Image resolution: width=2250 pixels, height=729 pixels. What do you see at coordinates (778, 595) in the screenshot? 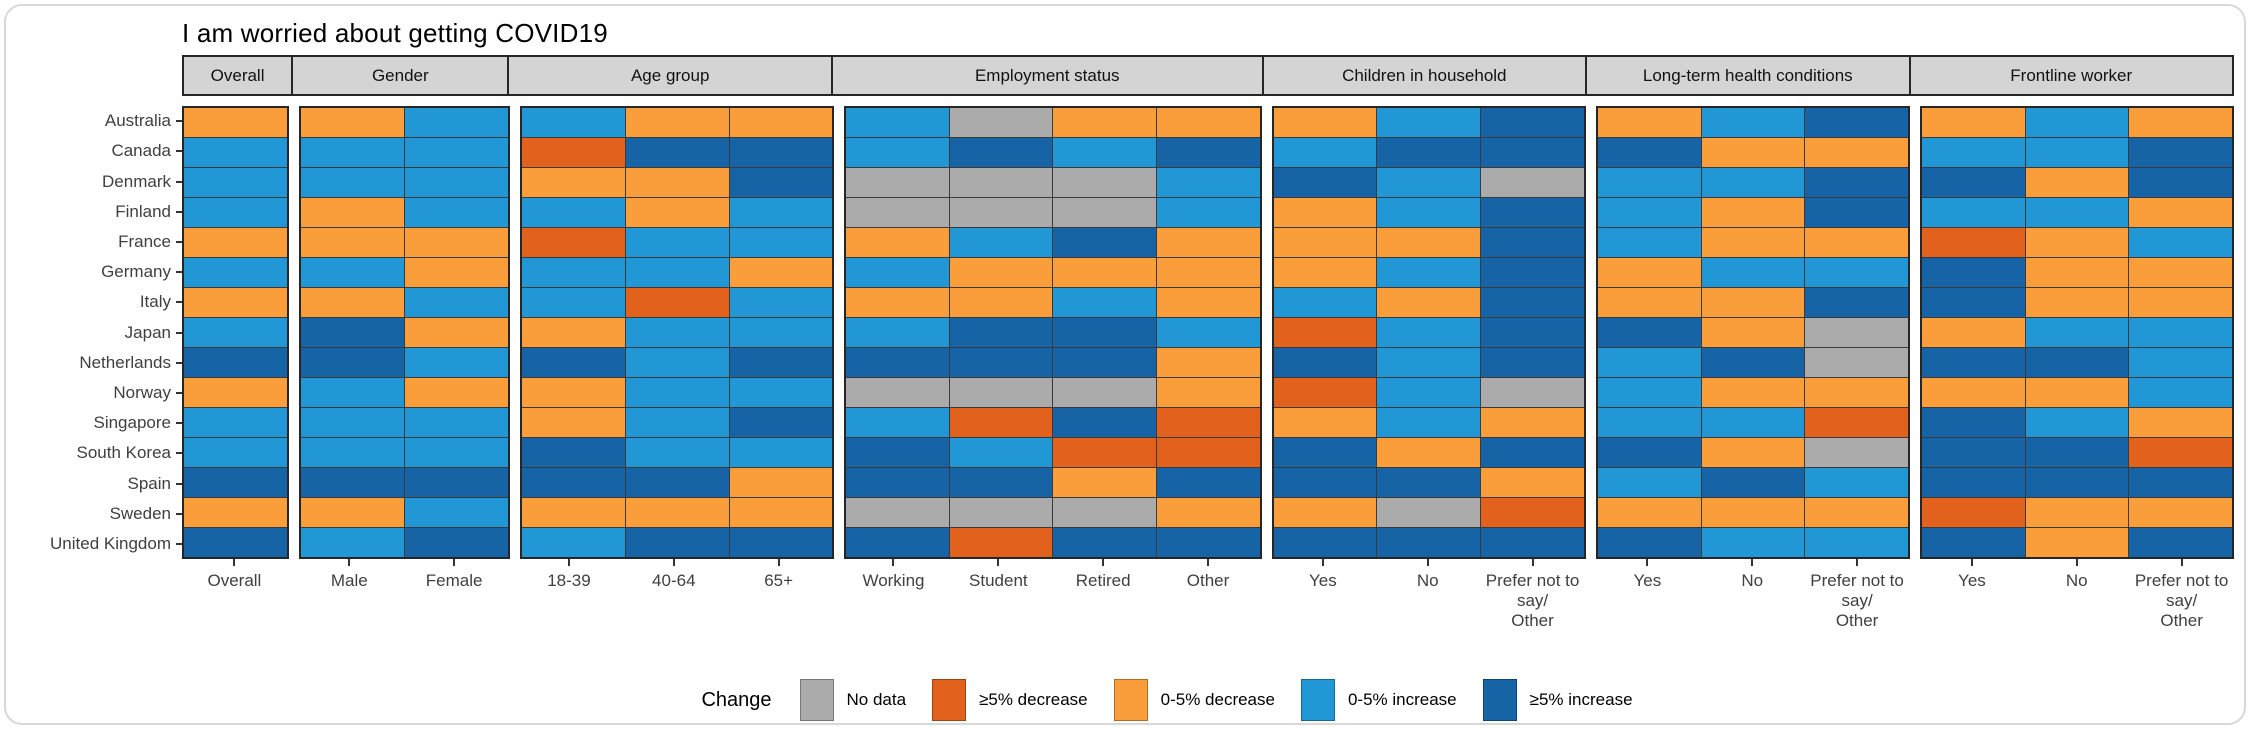
I see `column-label-65: 65+` at bounding box center [778, 595].